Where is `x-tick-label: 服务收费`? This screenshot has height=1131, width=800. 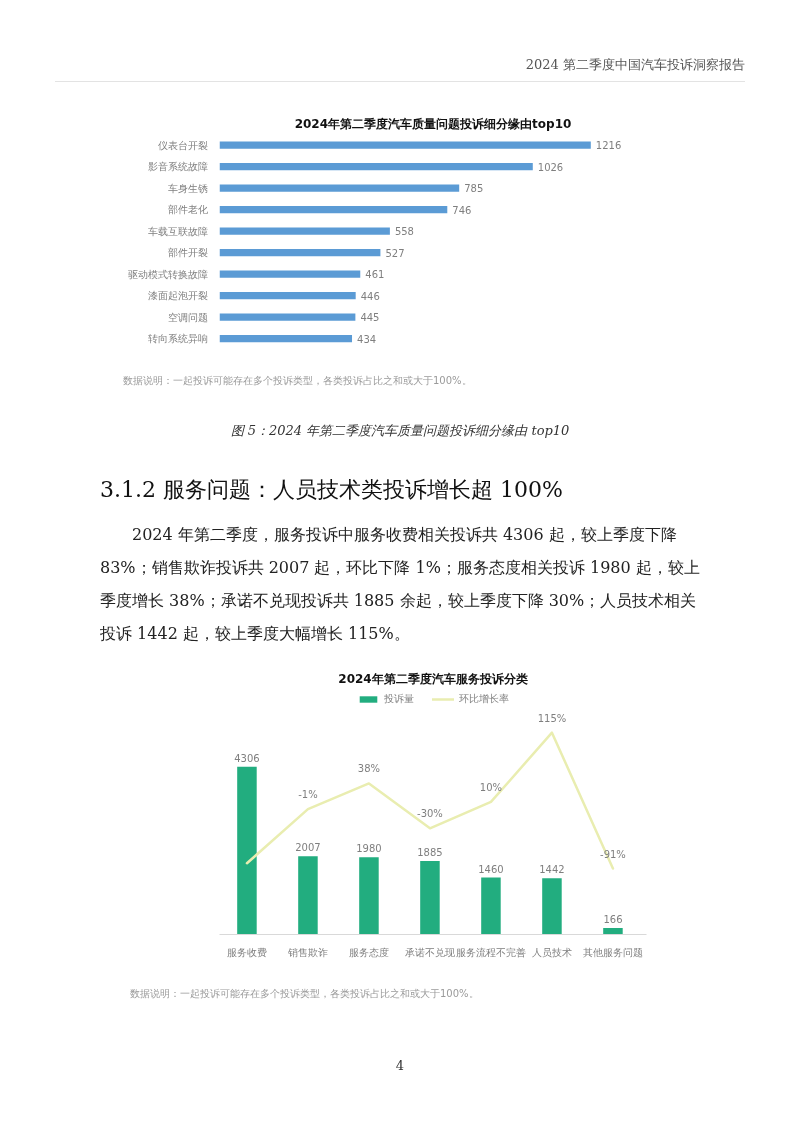 x-tick-label: 服务收费 is located at coordinates (246, 952).